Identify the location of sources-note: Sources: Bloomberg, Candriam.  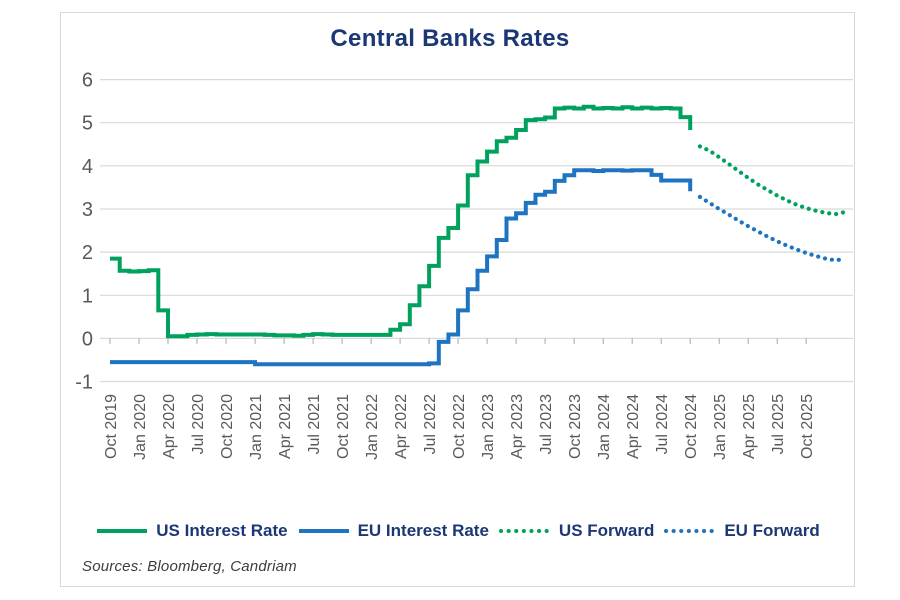
(189, 566).